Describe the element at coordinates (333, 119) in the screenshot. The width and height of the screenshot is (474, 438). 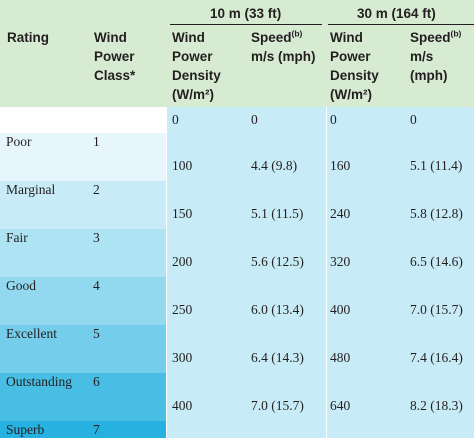
I see `density-30m-0: 0` at that location.